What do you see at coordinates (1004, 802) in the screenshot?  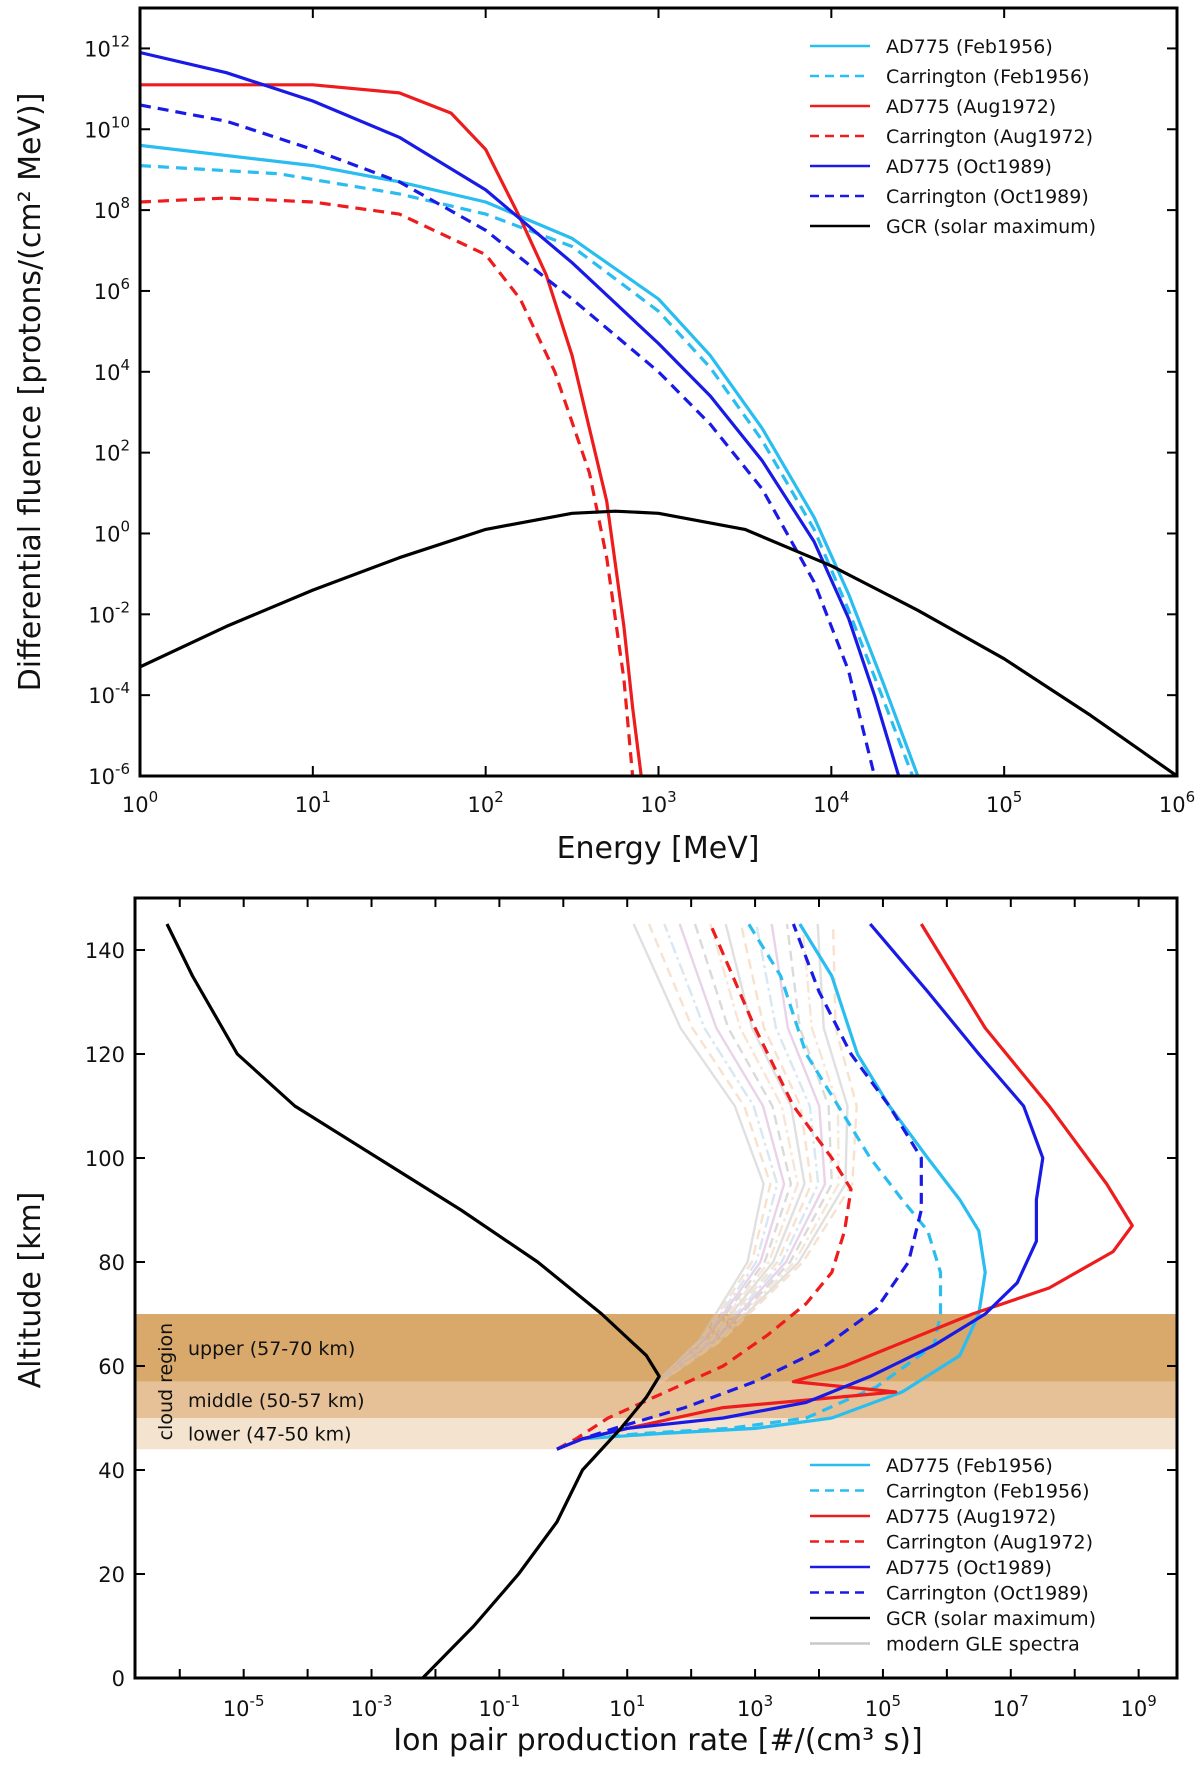 I see `top-x-tick-label: 10⁵` at bounding box center [1004, 802].